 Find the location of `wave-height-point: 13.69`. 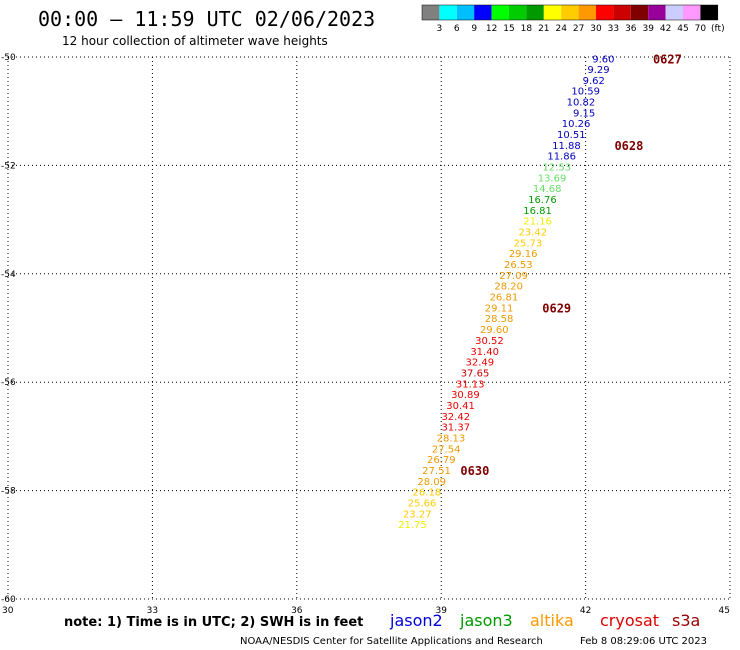

wave-height-point: 13.69 is located at coordinates (552, 178).